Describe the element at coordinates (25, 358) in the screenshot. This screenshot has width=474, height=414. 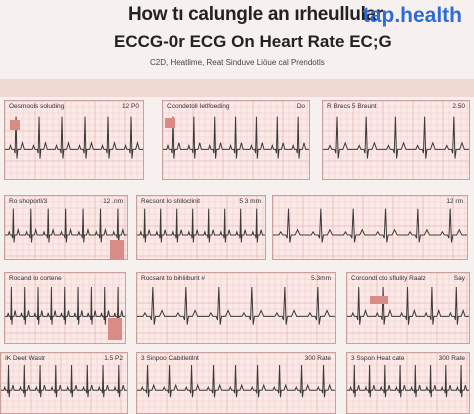
I see `ecg-panel-label: IK Deet Wastr` at that location.